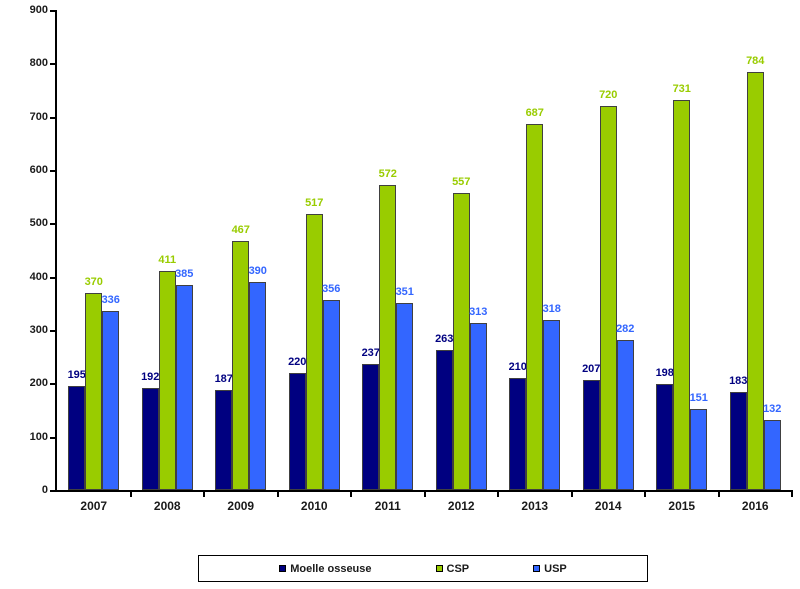  I want to click on bar-csp-2007, so click(94, 391).